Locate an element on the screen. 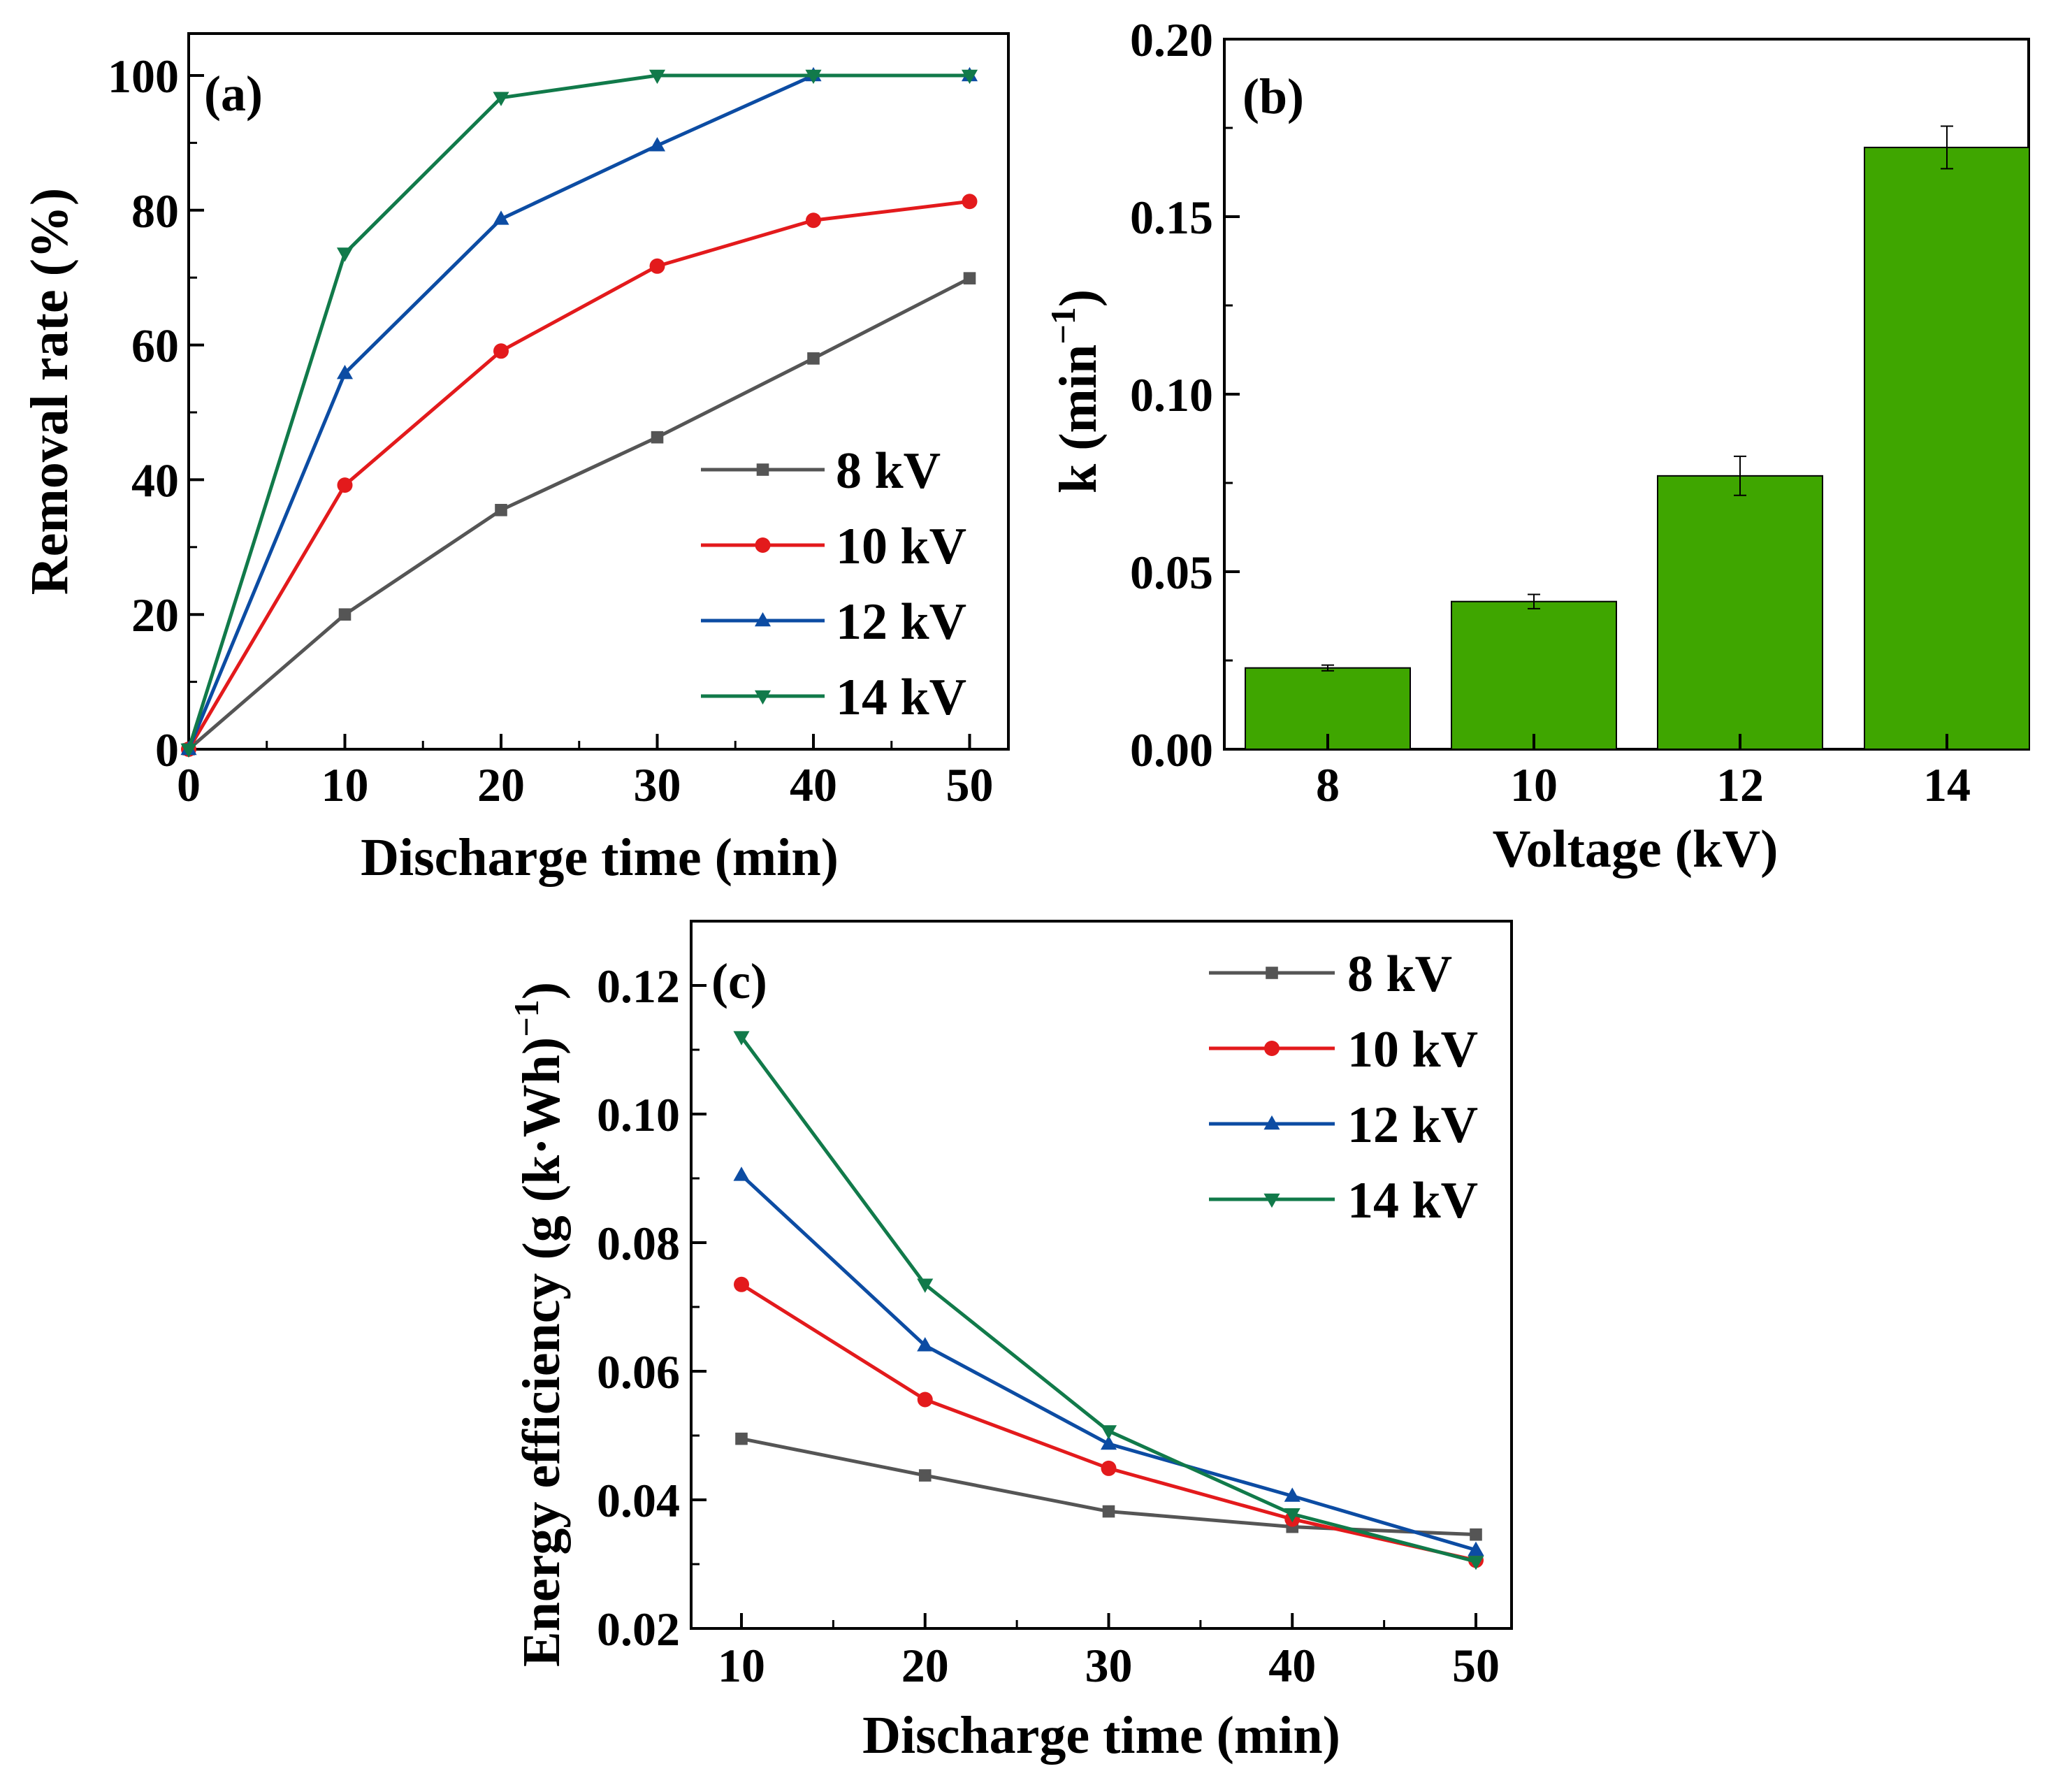 The image size is (2072, 1785). y-axis-label-main: Energy efficiency (g (k·Wh) is located at coordinates (541, 1352).